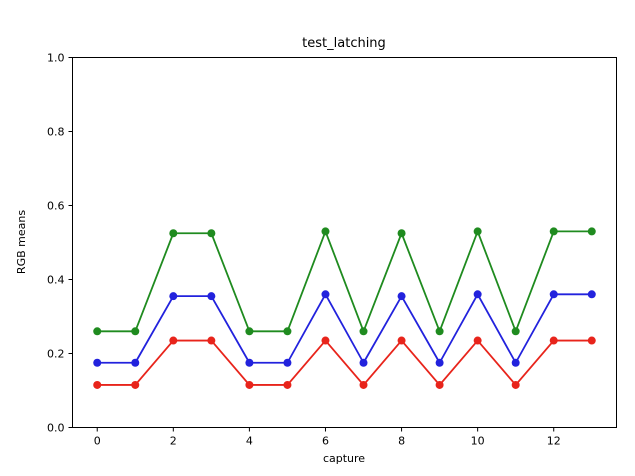 The width and height of the screenshot is (635, 476). Describe the element at coordinates (56, 354) in the screenshot. I see `y-tick-label: 0.2` at that location.